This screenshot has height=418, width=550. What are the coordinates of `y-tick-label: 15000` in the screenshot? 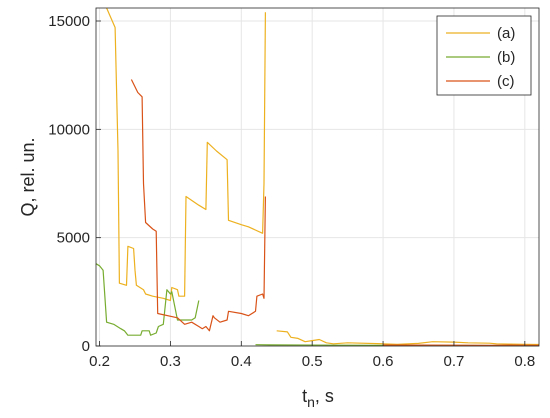 It's located at (69, 21).